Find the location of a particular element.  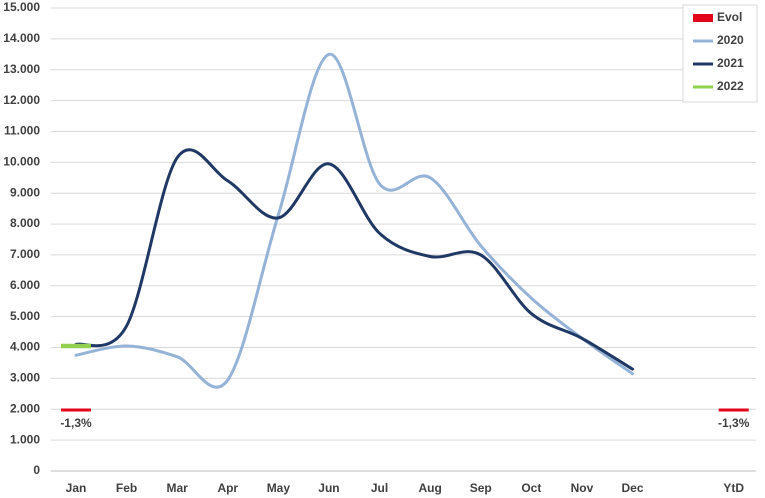

x-tick-label: Apr is located at coordinates (227, 488).